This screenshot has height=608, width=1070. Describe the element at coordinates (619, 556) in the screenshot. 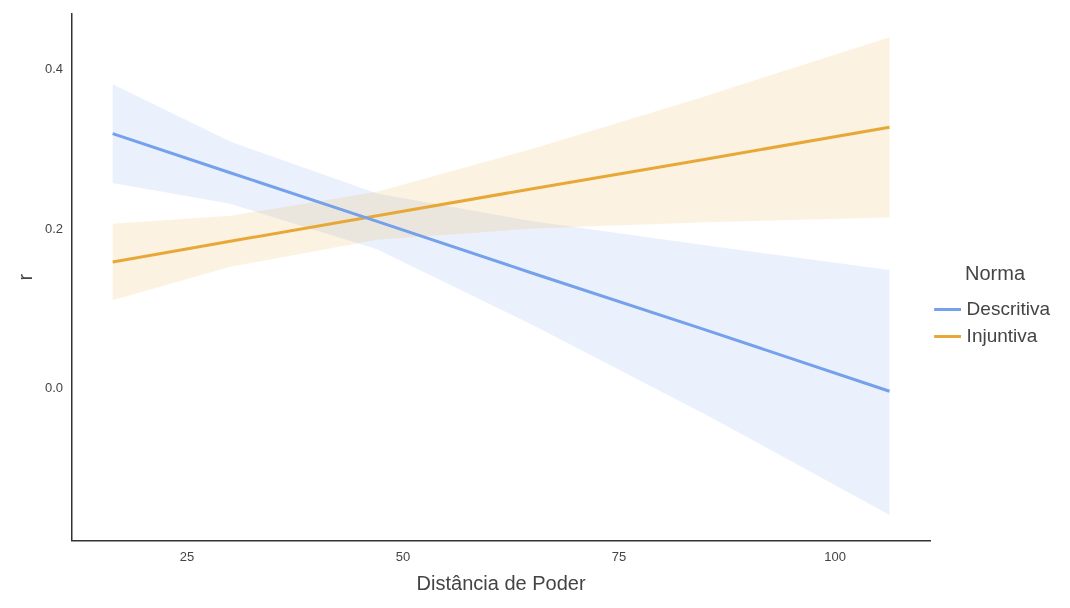

I see `x-tick-label: 75` at that location.